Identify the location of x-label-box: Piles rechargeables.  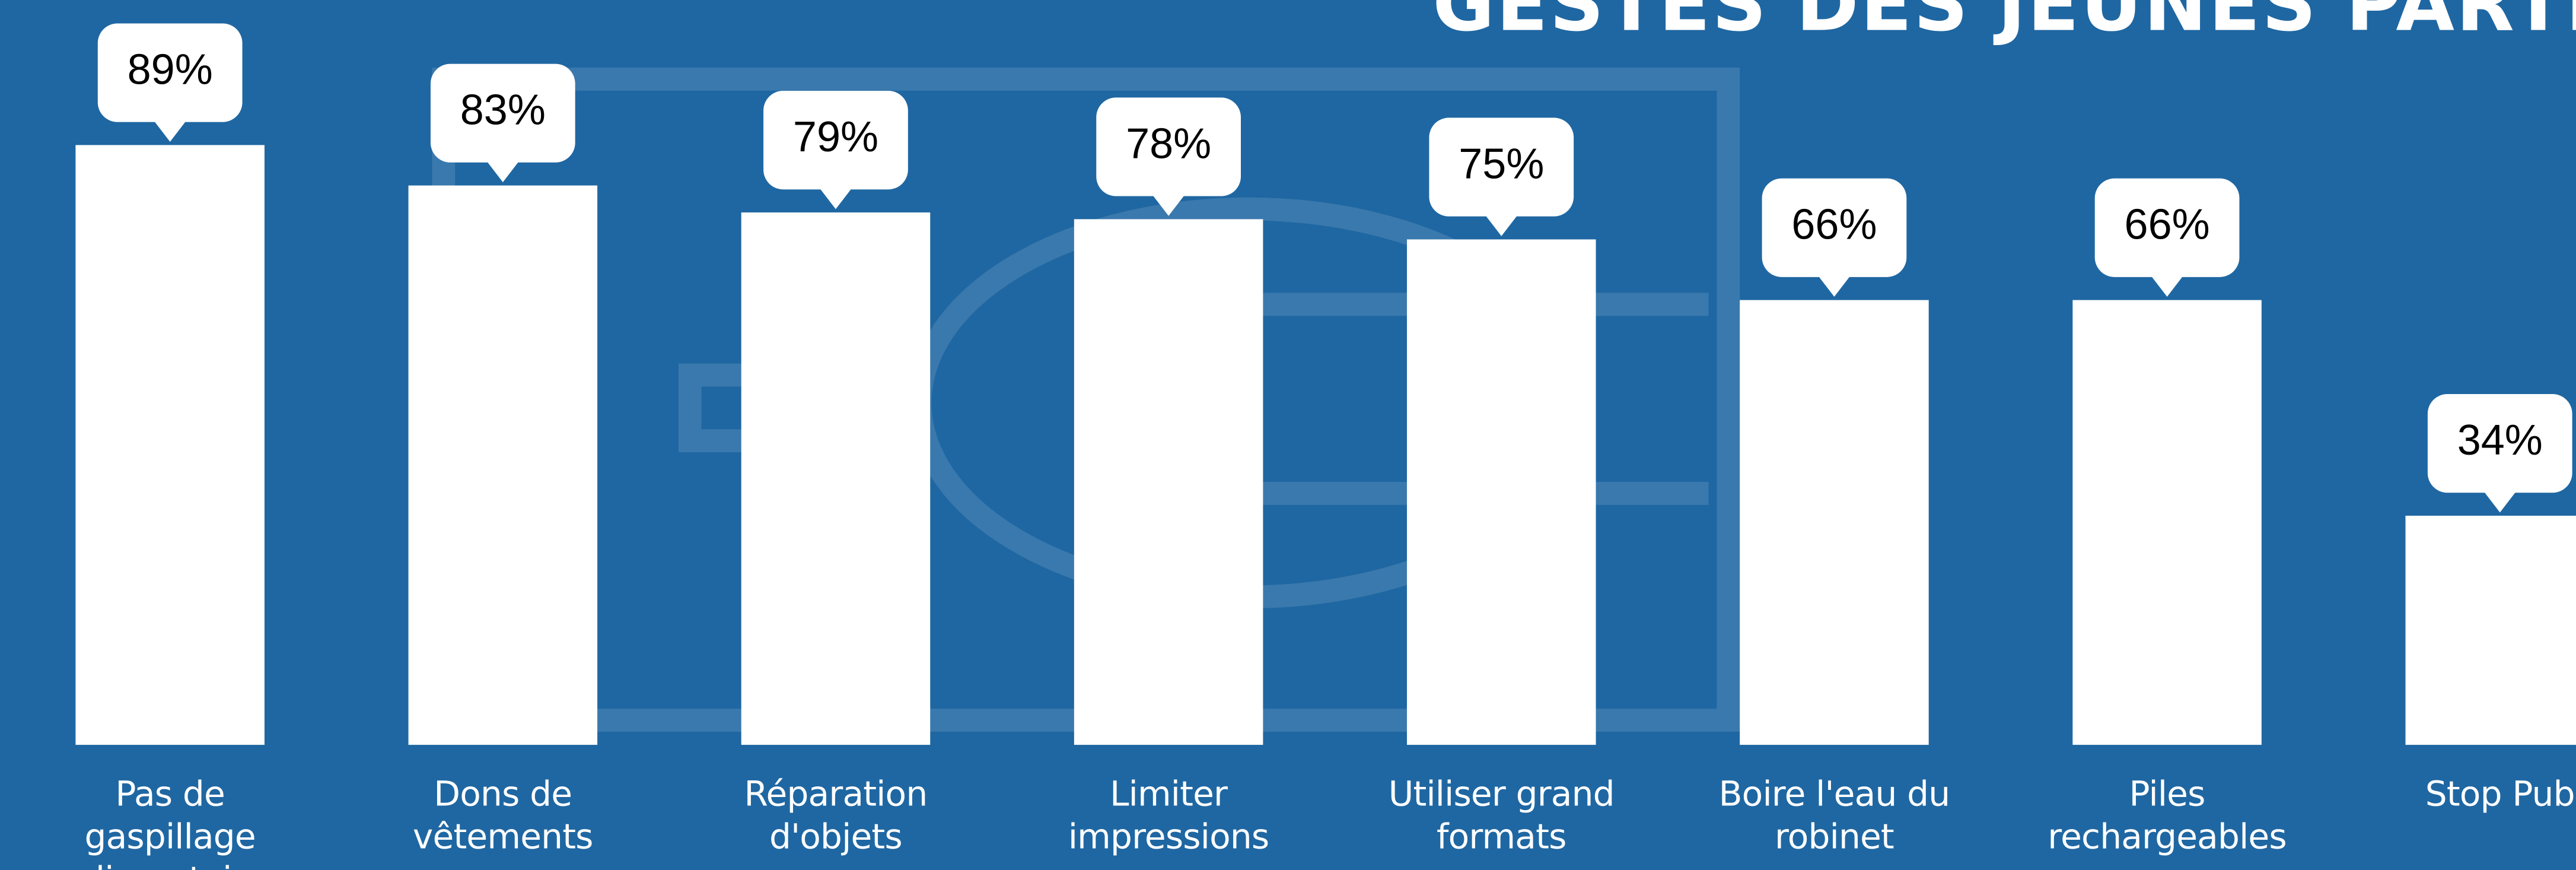
(2167, 815).